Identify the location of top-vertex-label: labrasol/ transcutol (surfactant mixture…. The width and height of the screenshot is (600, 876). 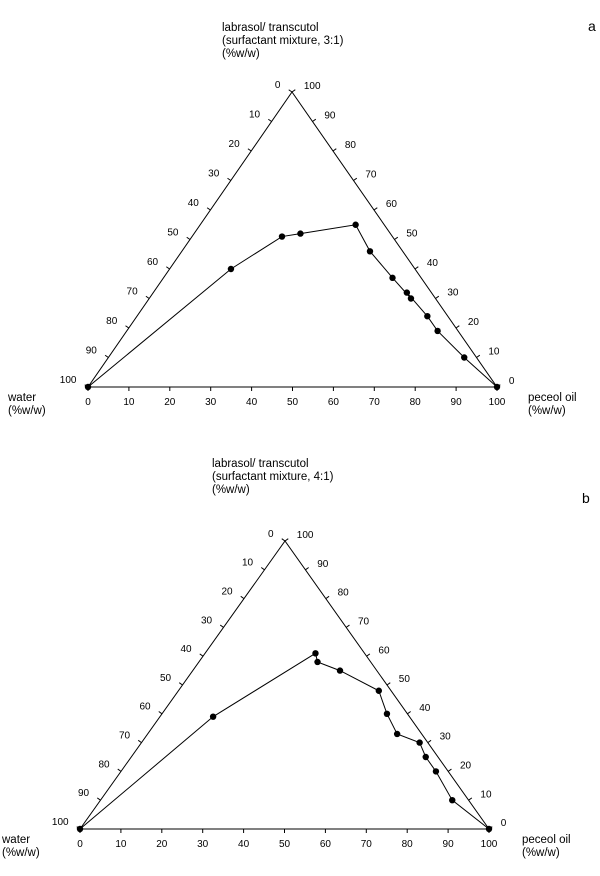
(272, 477).